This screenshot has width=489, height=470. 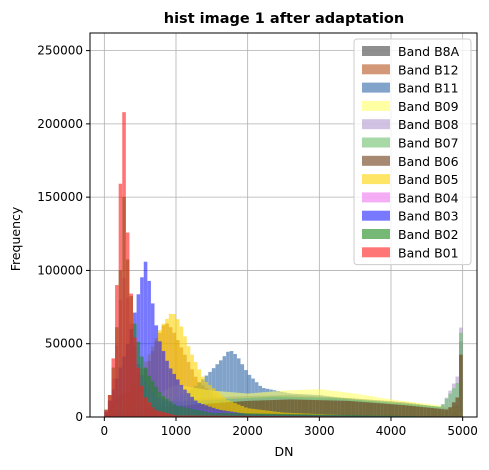 What do you see at coordinates (411, 51) in the screenshot?
I see `legend-item: Band B8A` at bounding box center [411, 51].